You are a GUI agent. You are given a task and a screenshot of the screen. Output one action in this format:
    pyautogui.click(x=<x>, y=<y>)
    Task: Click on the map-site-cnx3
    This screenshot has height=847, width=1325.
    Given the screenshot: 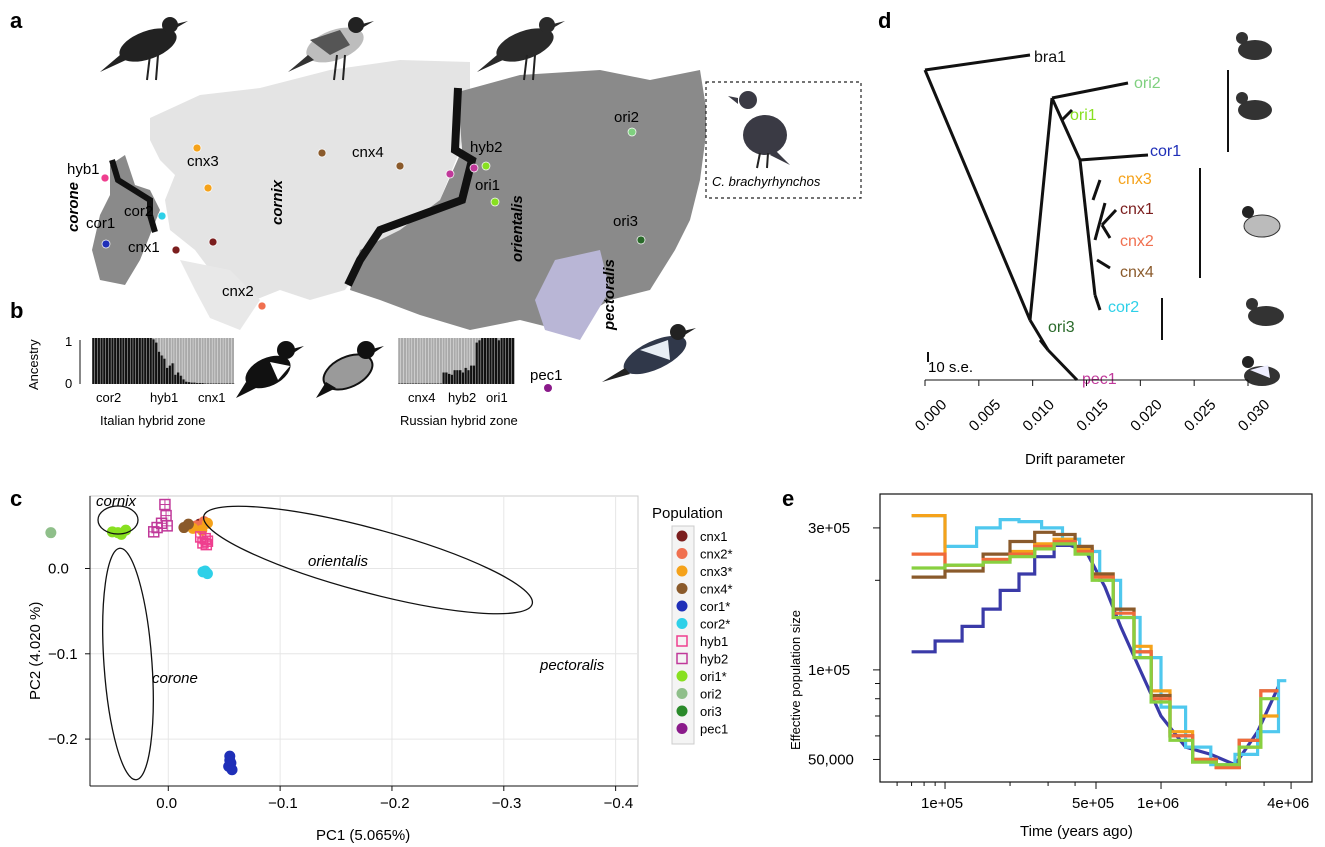 What is the action you would take?
    pyautogui.click(x=197, y=148)
    